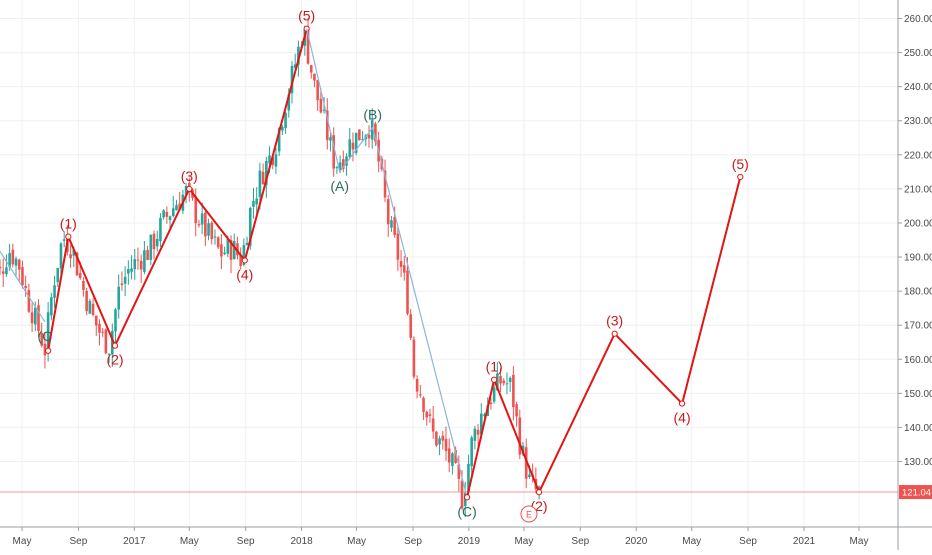 The height and width of the screenshot is (555, 932). What do you see at coordinates (466, 511) in the screenshot?
I see `wave-label-C: (C)` at bounding box center [466, 511].